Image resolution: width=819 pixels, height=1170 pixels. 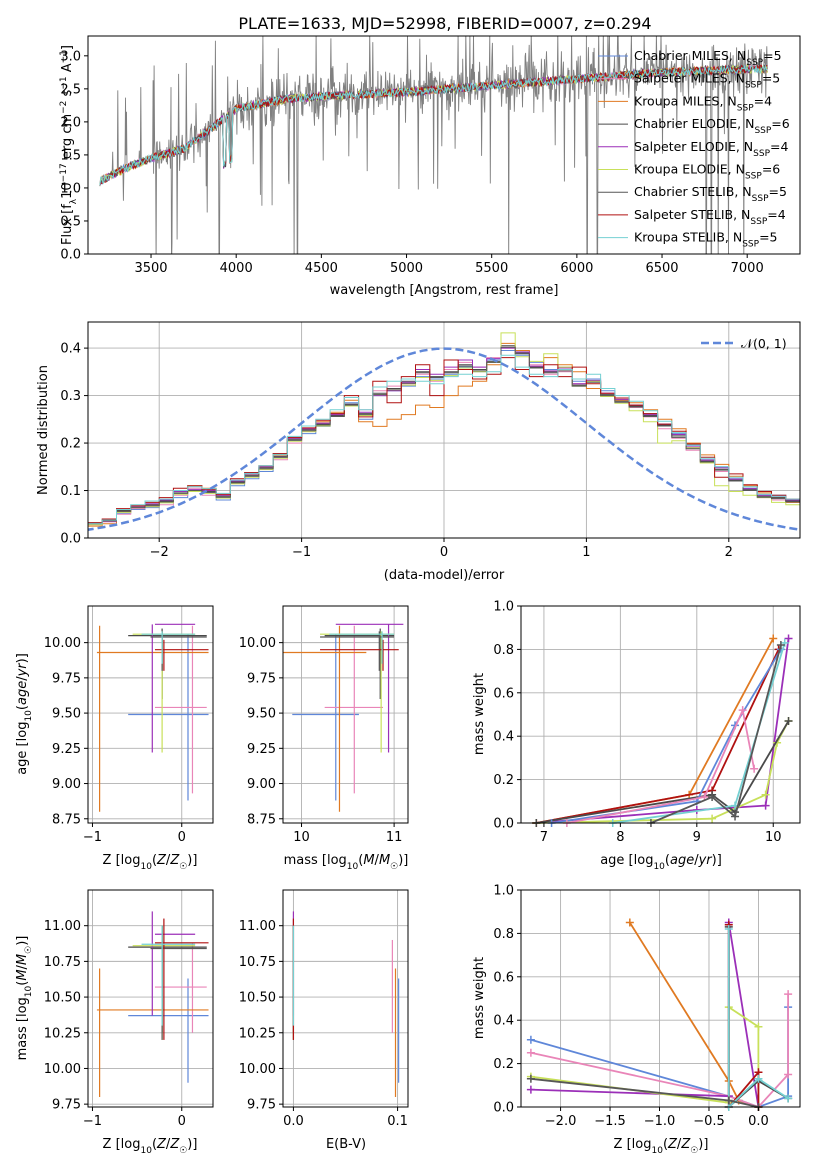 What do you see at coordinates (43, 430) in the screenshot?
I see `residual-ylabel: Normed distribution` at bounding box center [43, 430].